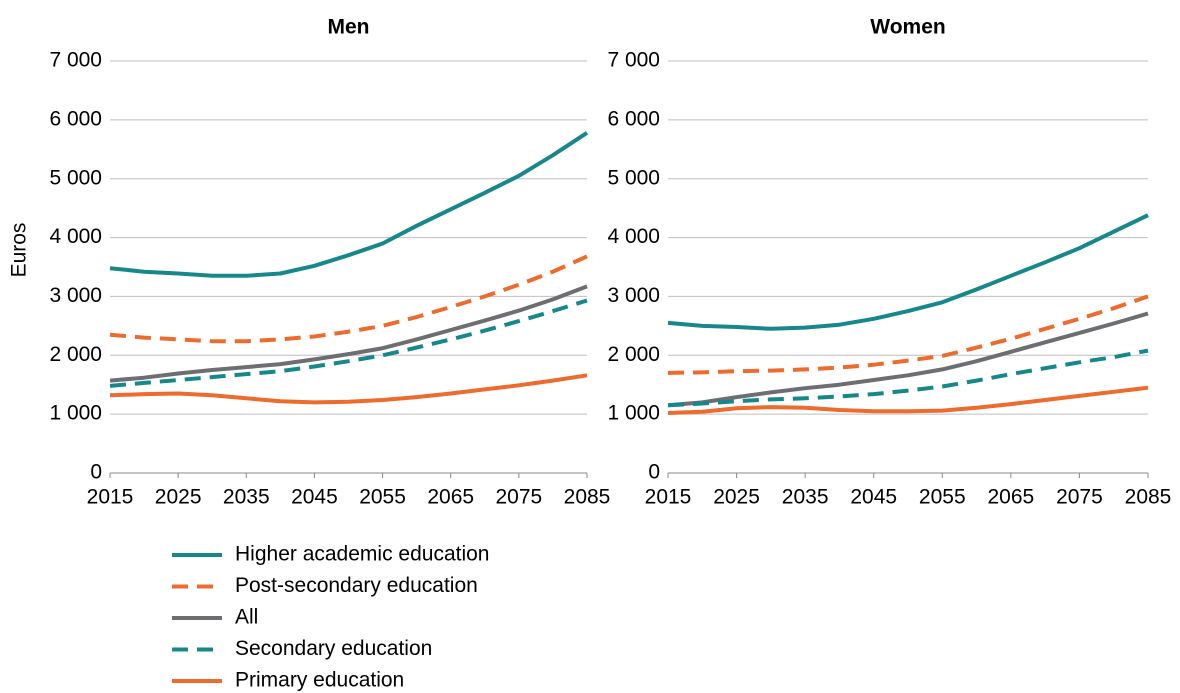  What do you see at coordinates (319, 680) in the screenshot?
I see `legend-label: Primary education` at bounding box center [319, 680].